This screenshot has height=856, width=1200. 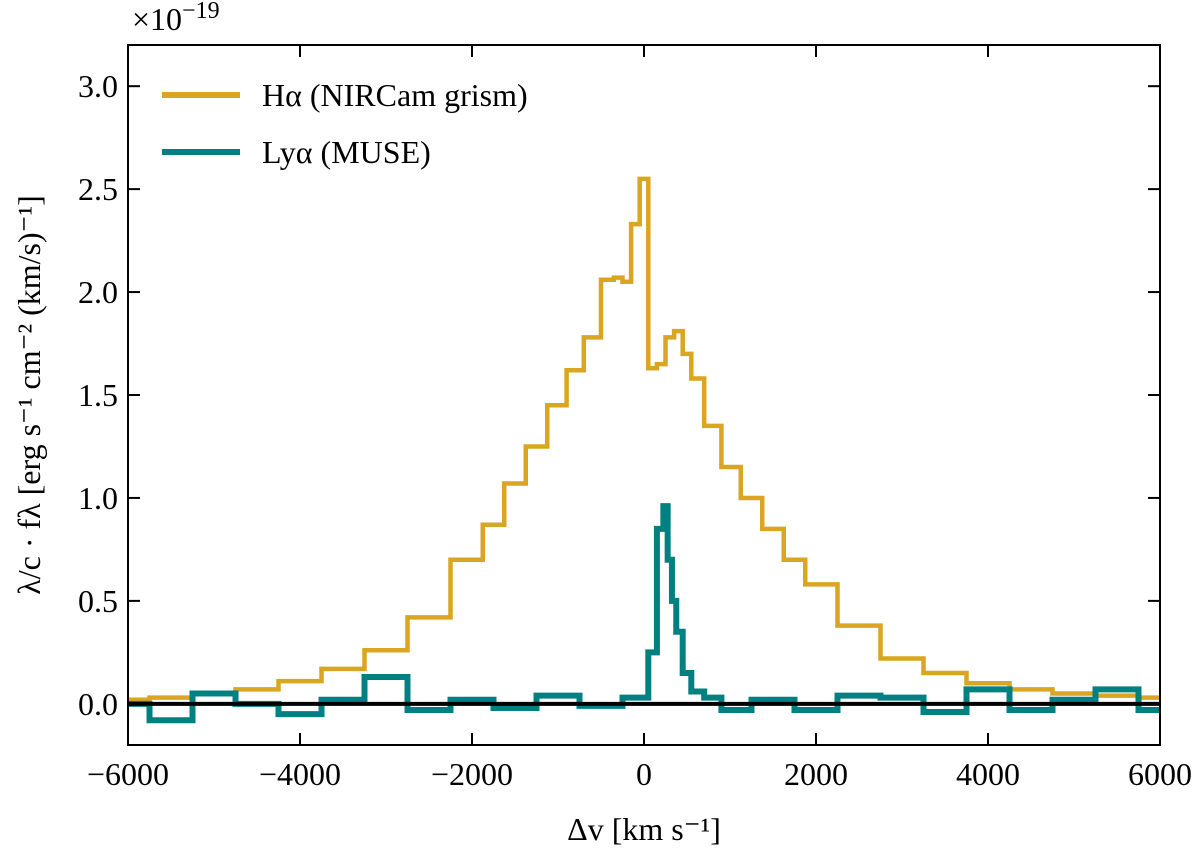 What do you see at coordinates (472, 774) in the screenshot?
I see `x-tick-label: −2000` at bounding box center [472, 774].